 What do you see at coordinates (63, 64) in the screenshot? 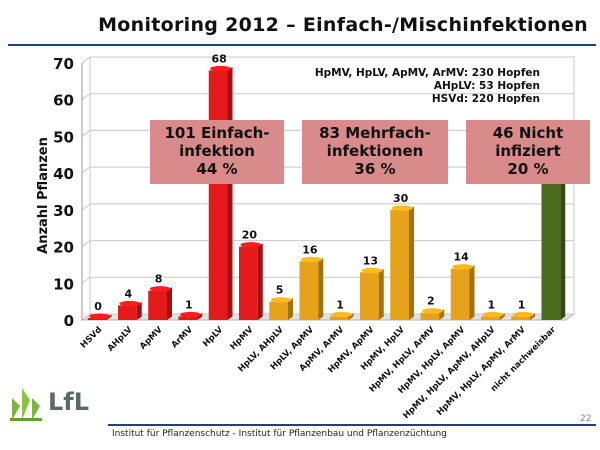
I see `y-tick-label: 70` at bounding box center [63, 64].